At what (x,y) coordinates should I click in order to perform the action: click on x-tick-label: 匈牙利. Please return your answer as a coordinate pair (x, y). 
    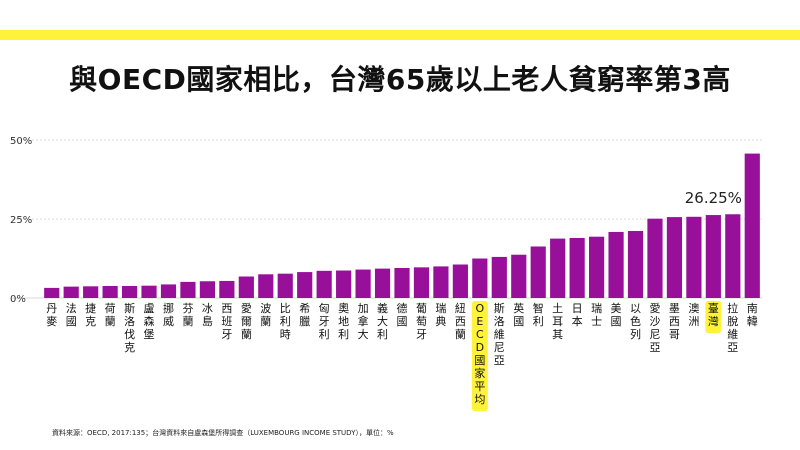
    Looking at the image, I should click on (324, 321).